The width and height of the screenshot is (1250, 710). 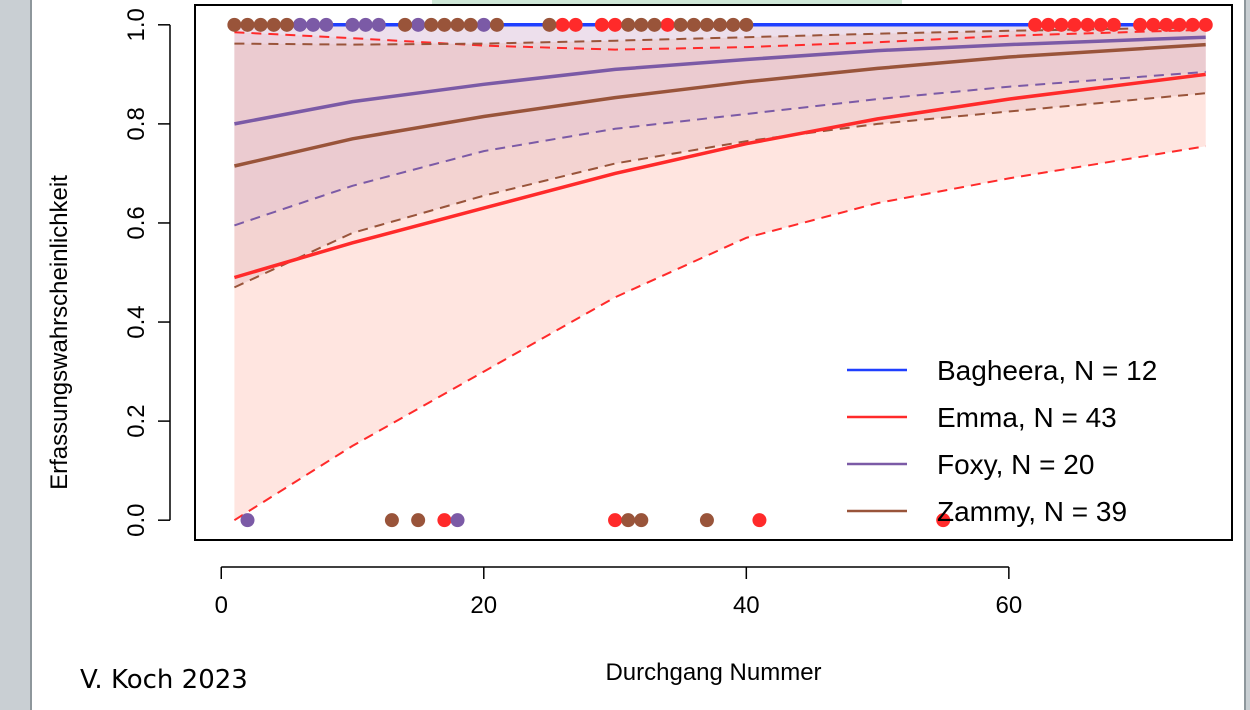 What do you see at coordinates (59, 332) in the screenshot?
I see `y-axis-title: Erfassungswahrscheinlichkeit` at bounding box center [59, 332].